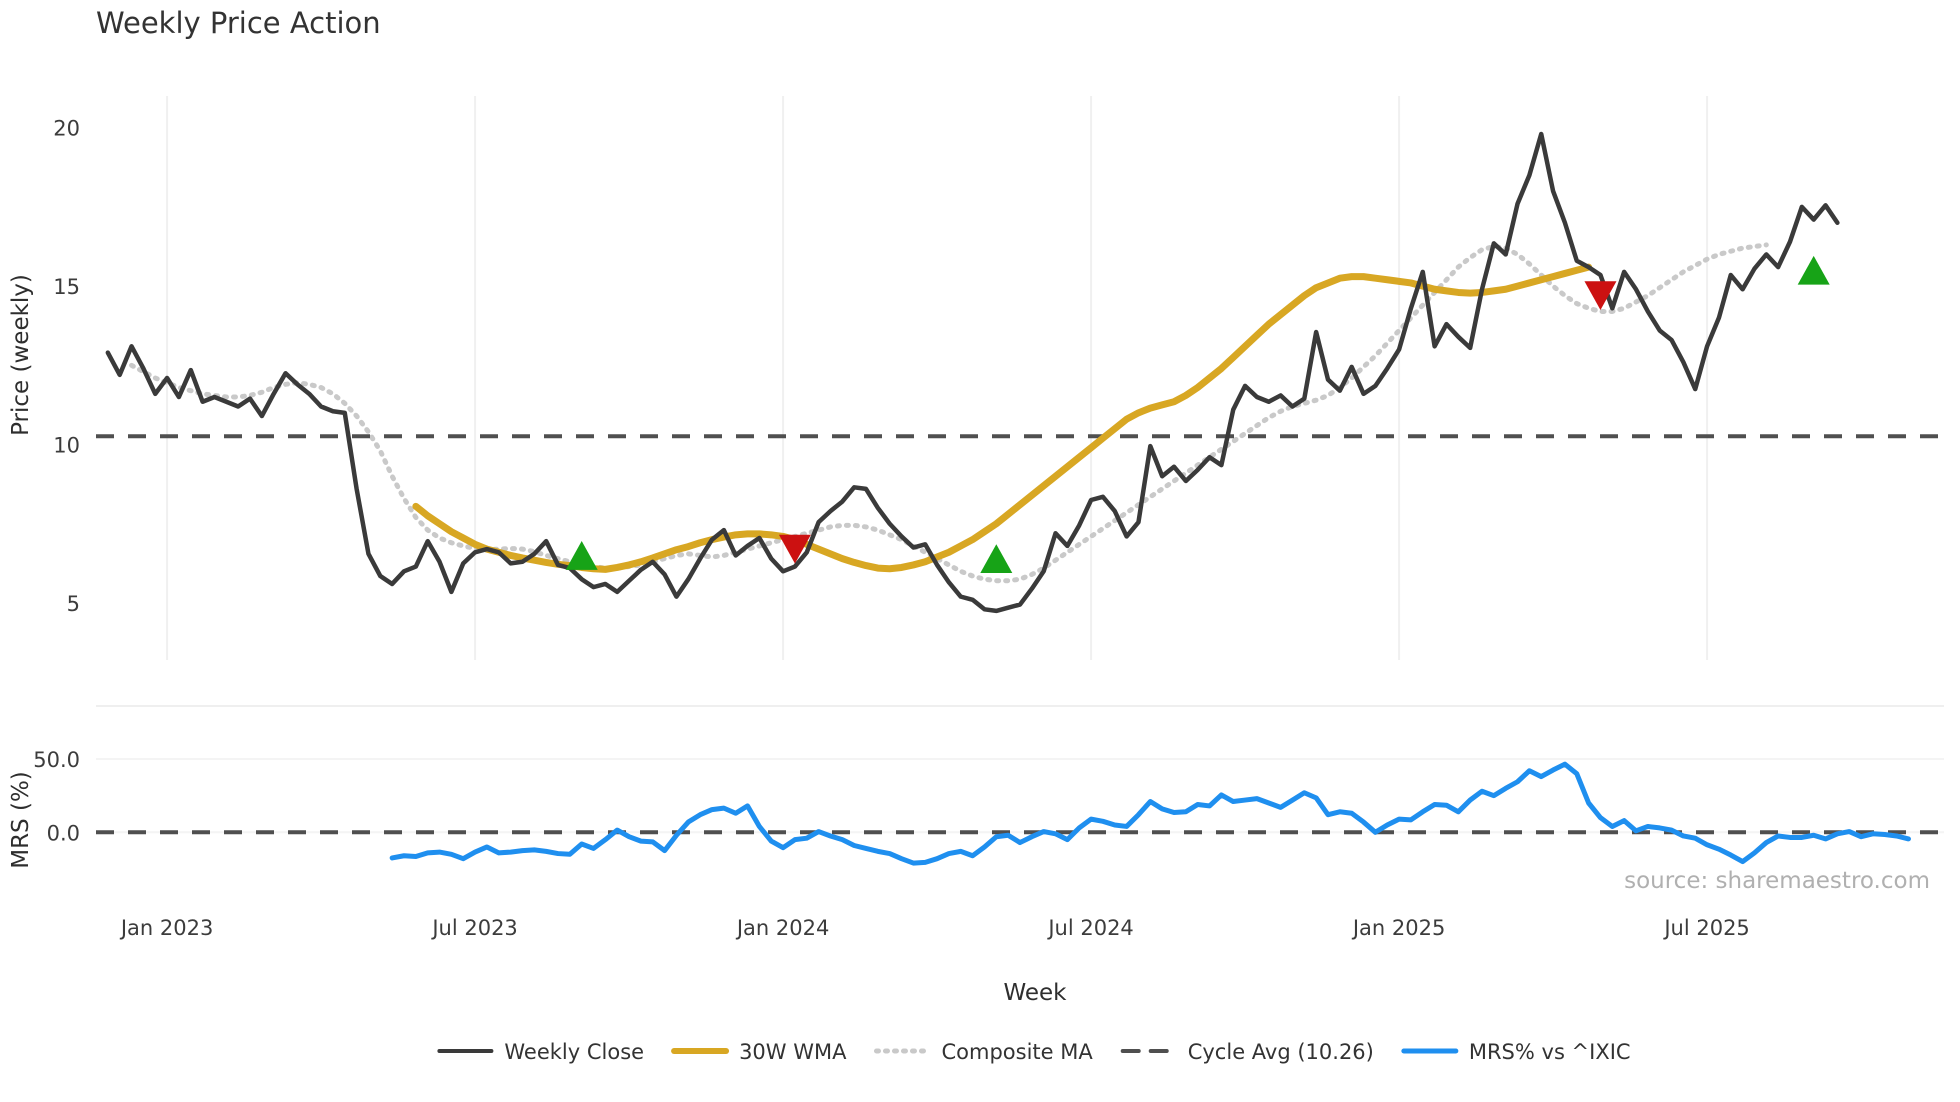 The image size is (1960, 1102). I want to click on mrs-y-ticks: 50.0 0.0, so click(56, 796).